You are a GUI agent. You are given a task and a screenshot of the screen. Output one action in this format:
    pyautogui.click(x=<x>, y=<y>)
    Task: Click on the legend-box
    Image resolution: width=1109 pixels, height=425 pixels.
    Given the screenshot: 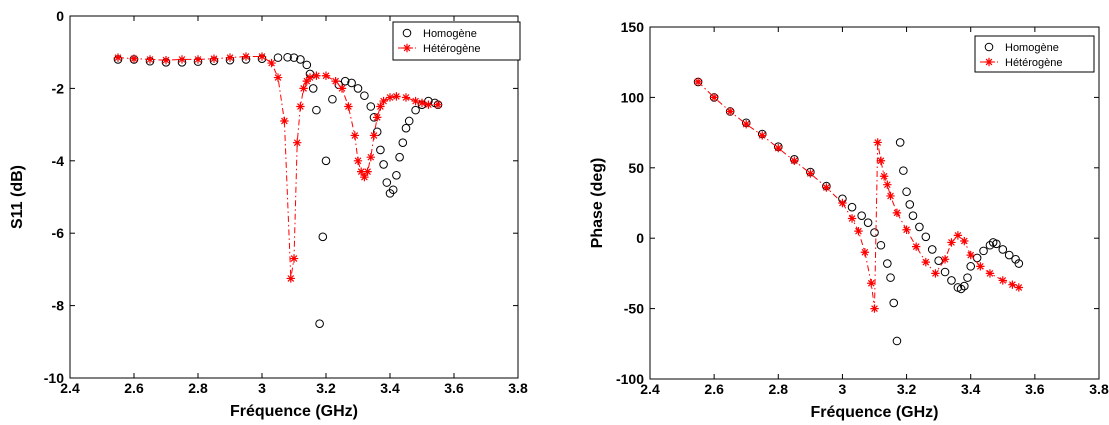 What is the action you would take?
    pyautogui.click(x=1034, y=54)
    